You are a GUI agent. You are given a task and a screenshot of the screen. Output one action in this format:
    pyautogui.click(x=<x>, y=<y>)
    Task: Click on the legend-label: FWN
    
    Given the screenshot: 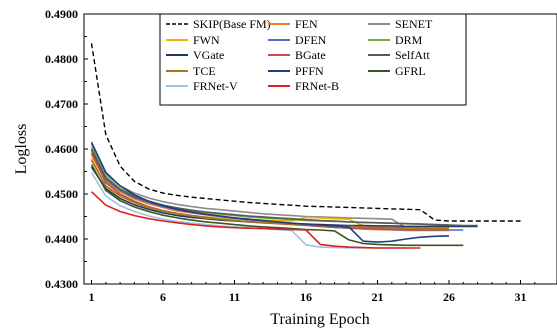 What is the action you would take?
    pyautogui.click(x=206, y=40)
    